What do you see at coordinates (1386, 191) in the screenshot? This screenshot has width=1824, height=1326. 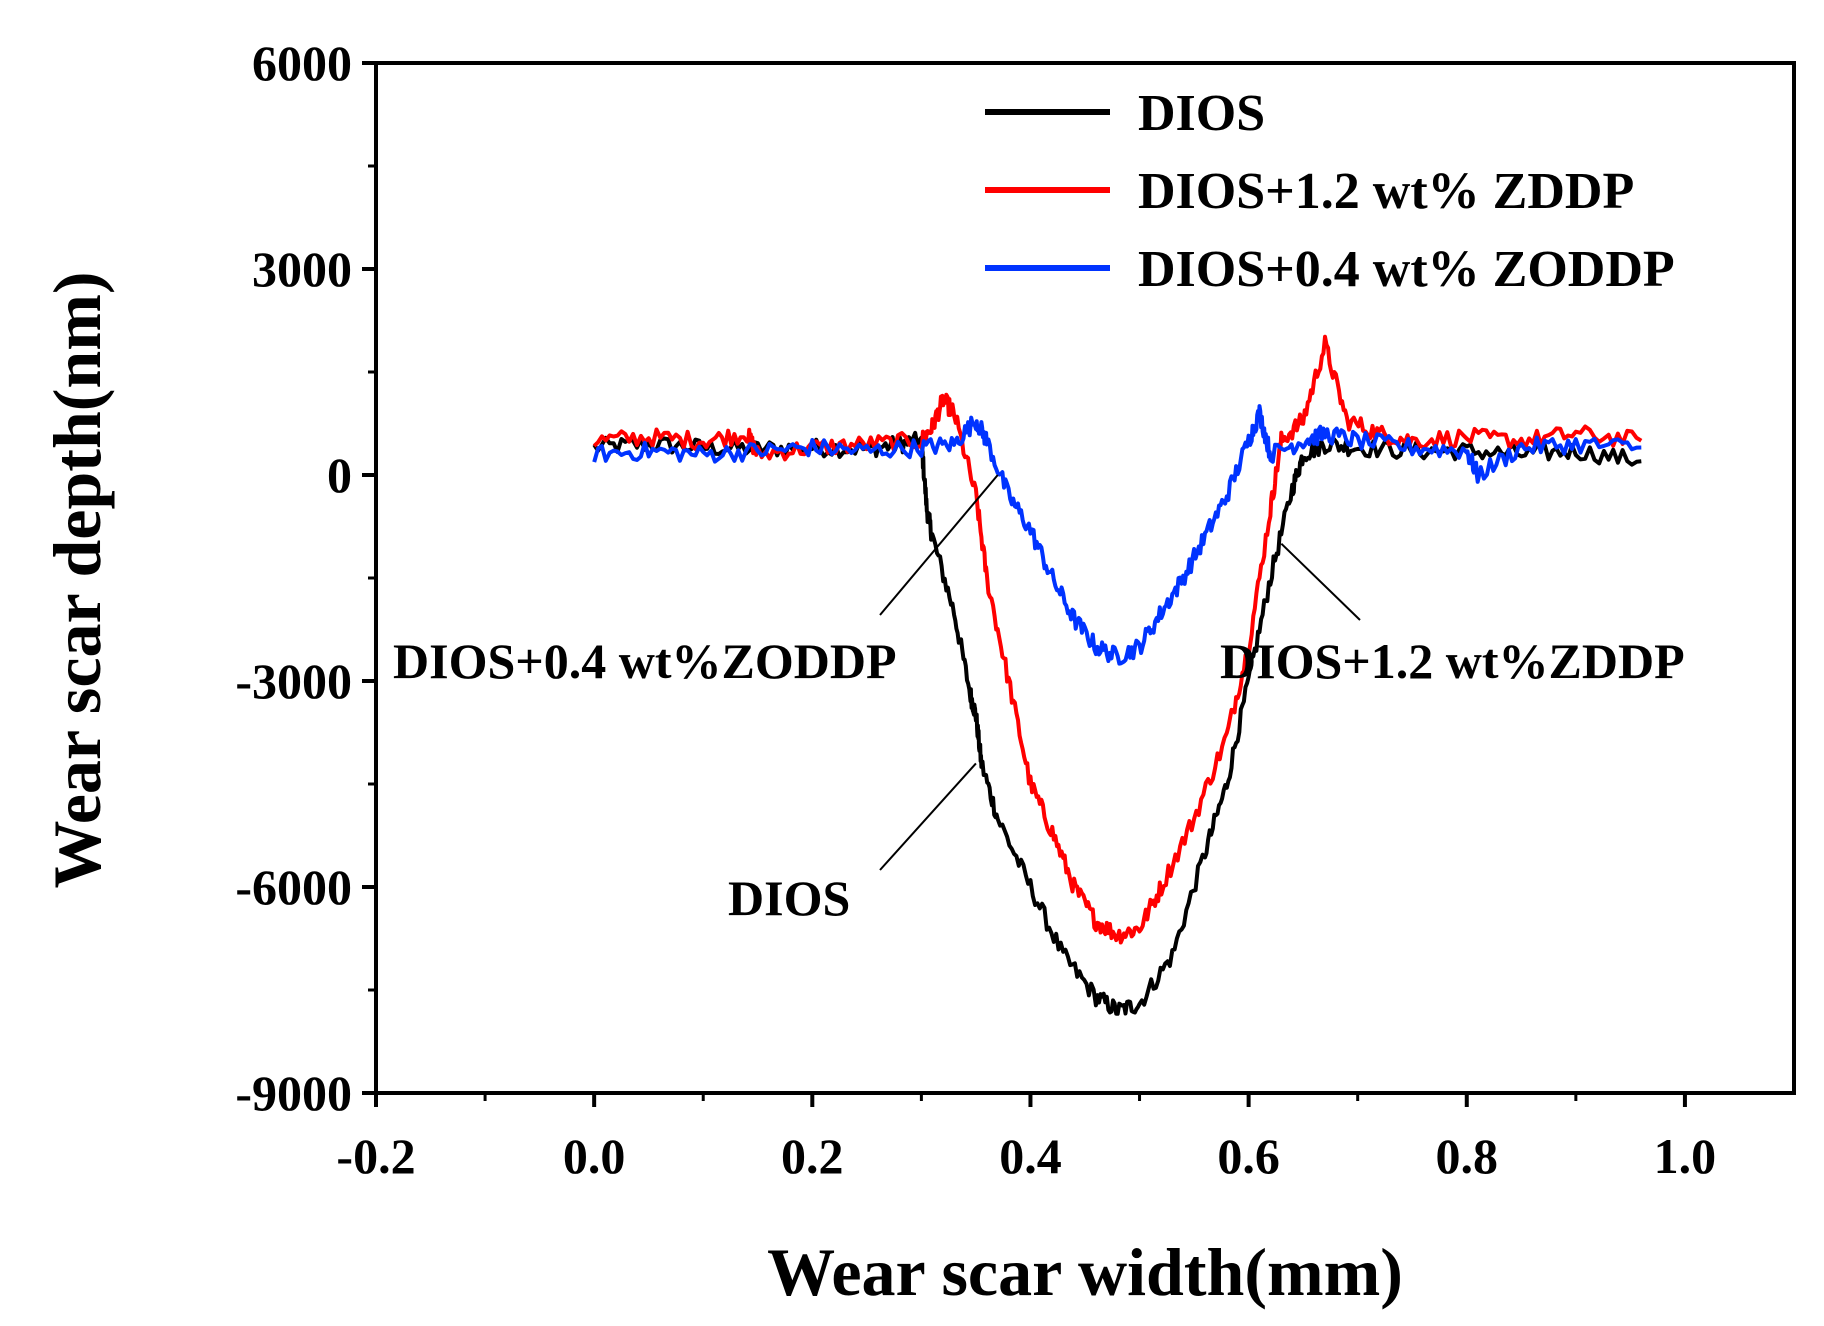 I see `legend-label-zddp: DIOS+1.2 wt% ZDDP` at bounding box center [1386, 191].